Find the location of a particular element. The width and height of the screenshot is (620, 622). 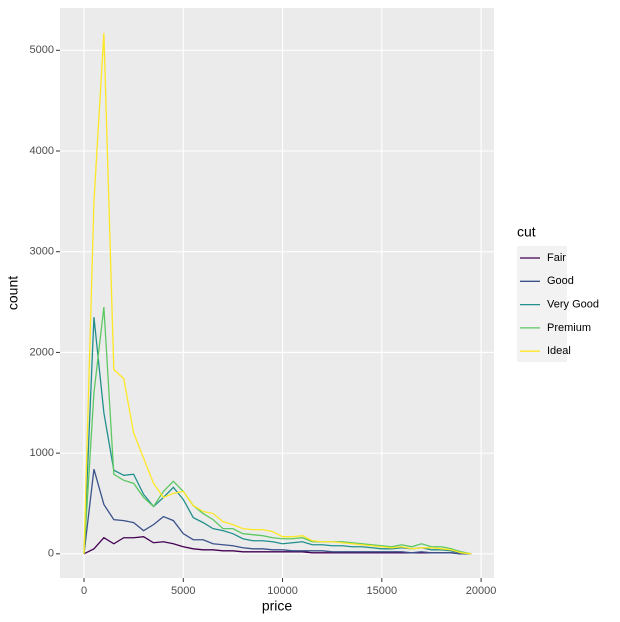

x-tick-label: 20000 is located at coordinates (481, 591).